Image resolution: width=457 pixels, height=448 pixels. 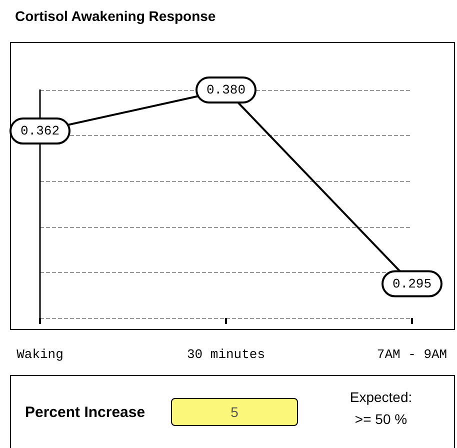 What do you see at coordinates (412, 284) in the screenshot?
I see `data-label: 0.295` at bounding box center [412, 284].